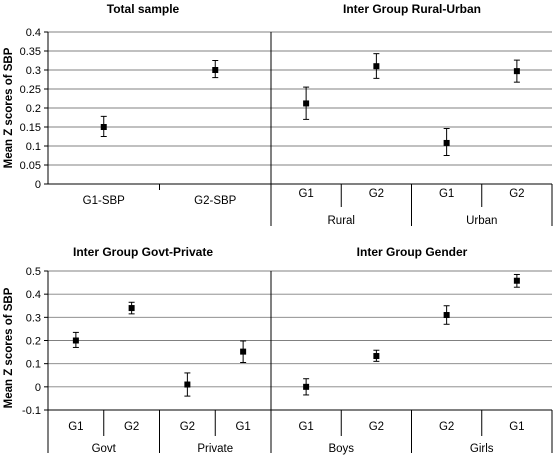 The width and height of the screenshot is (556, 455). Describe the element at coordinates (30, 166) in the screenshot. I see `y-tick-label: 0.05` at that location.